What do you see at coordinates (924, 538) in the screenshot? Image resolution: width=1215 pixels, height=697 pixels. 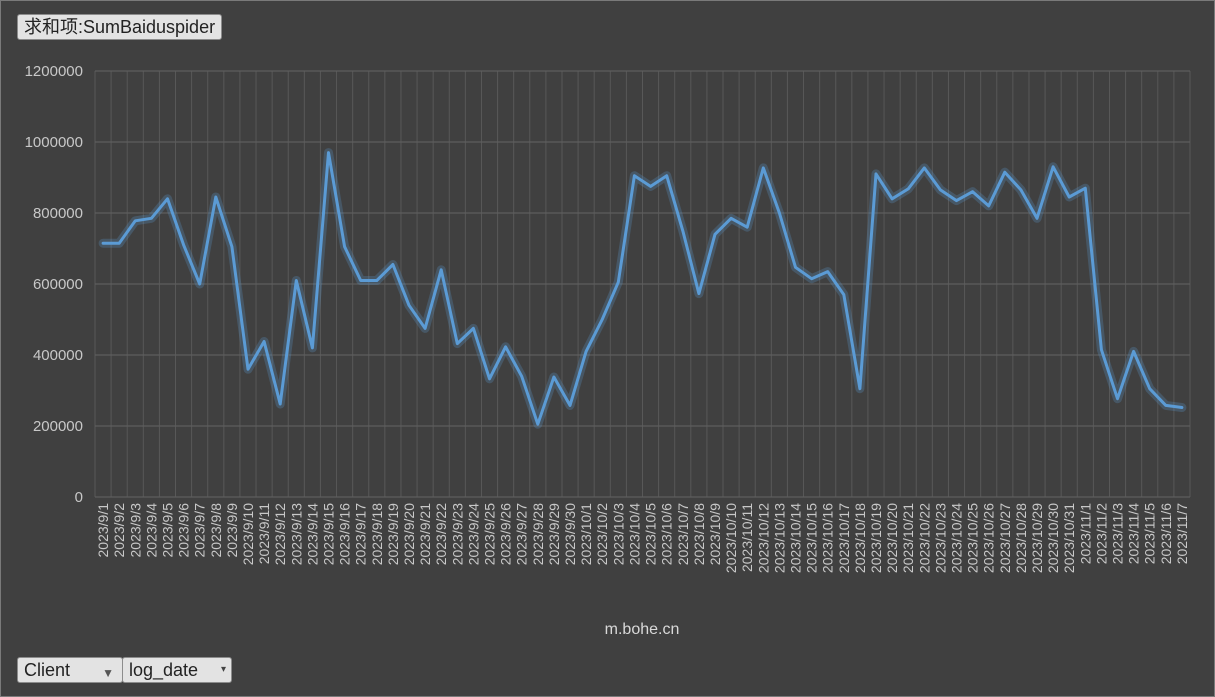 I see `x-tick-label: 2023/10/22` at bounding box center [924, 538].